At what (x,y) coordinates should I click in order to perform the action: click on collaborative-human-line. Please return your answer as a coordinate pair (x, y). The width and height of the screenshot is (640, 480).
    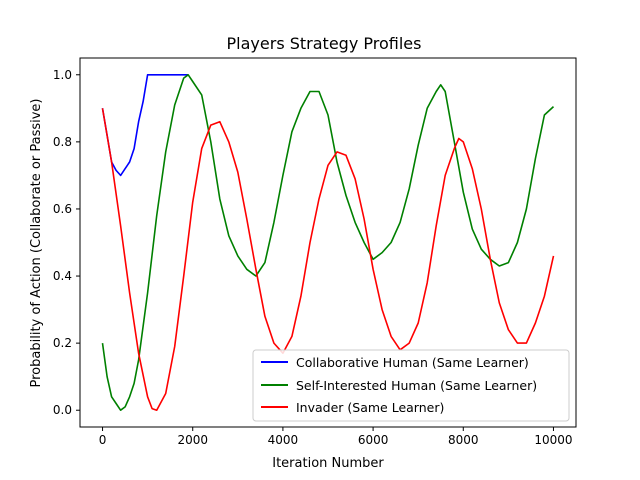
    Looking at the image, I should click on (145, 125).